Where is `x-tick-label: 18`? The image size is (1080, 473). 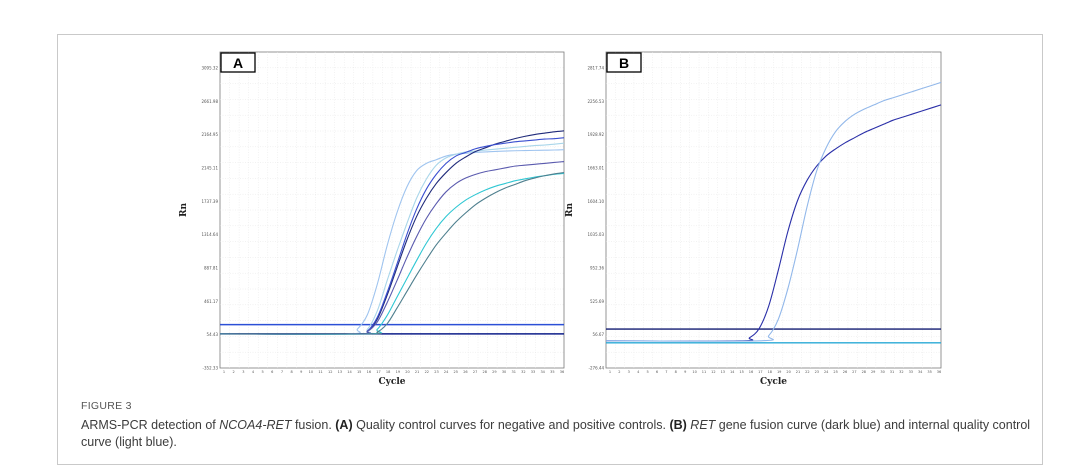 x-tick-label: 18 is located at coordinates (388, 372).